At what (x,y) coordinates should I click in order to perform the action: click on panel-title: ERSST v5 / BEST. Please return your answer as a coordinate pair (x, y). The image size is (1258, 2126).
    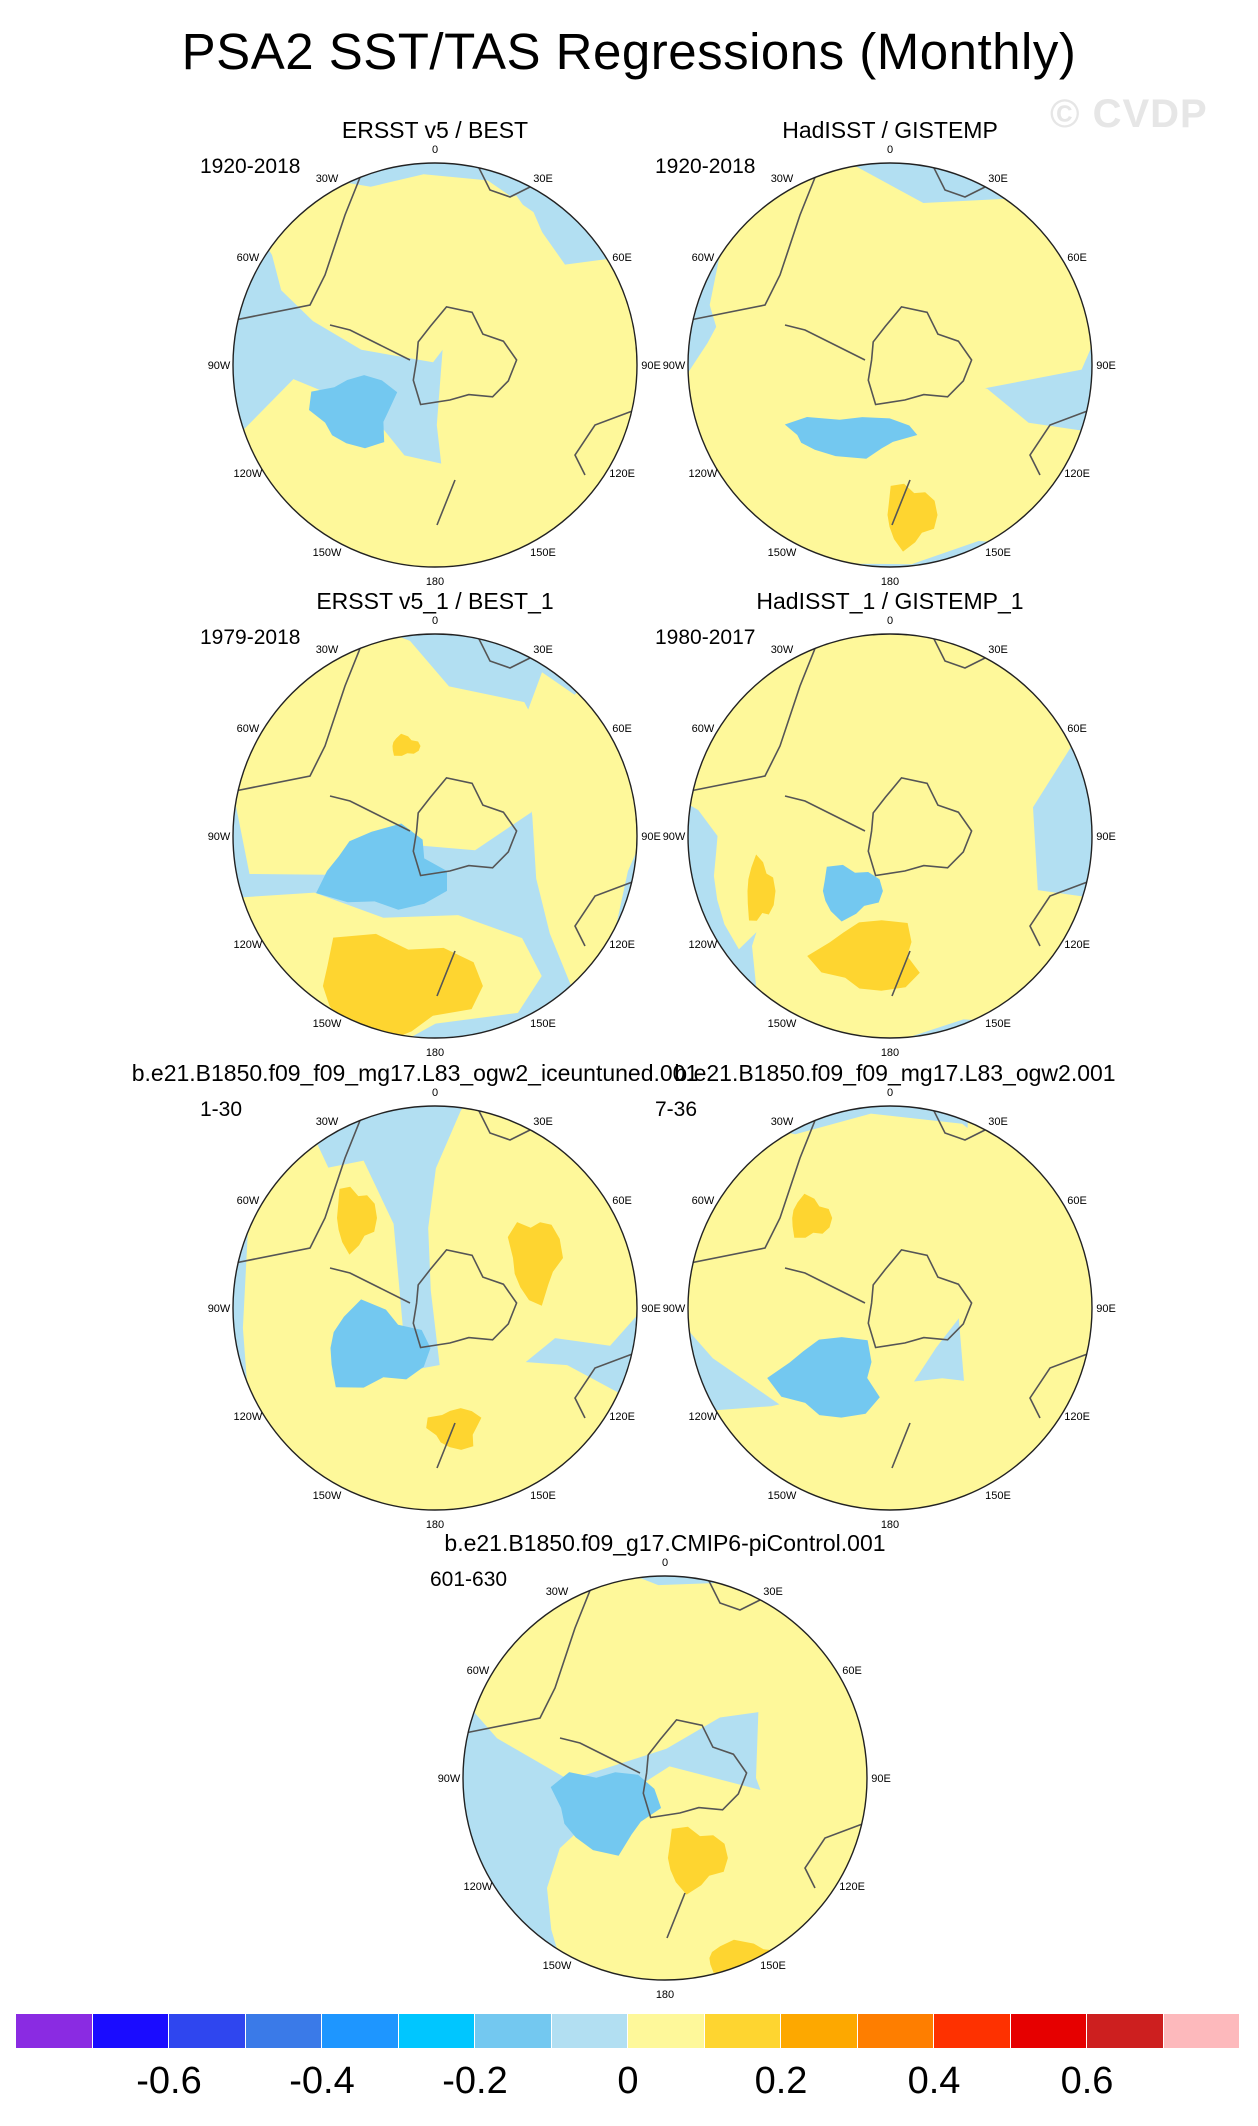
    Looking at the image, I should click on (435, 130).